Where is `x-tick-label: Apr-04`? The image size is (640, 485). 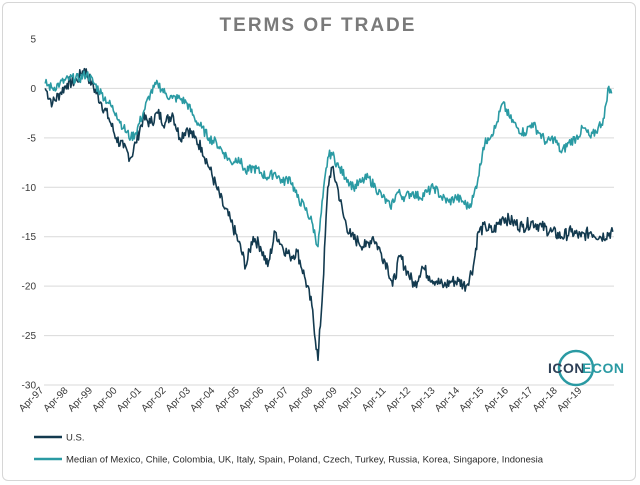
x-tick-label: Apr-04 is located at coordinates (202, 399).